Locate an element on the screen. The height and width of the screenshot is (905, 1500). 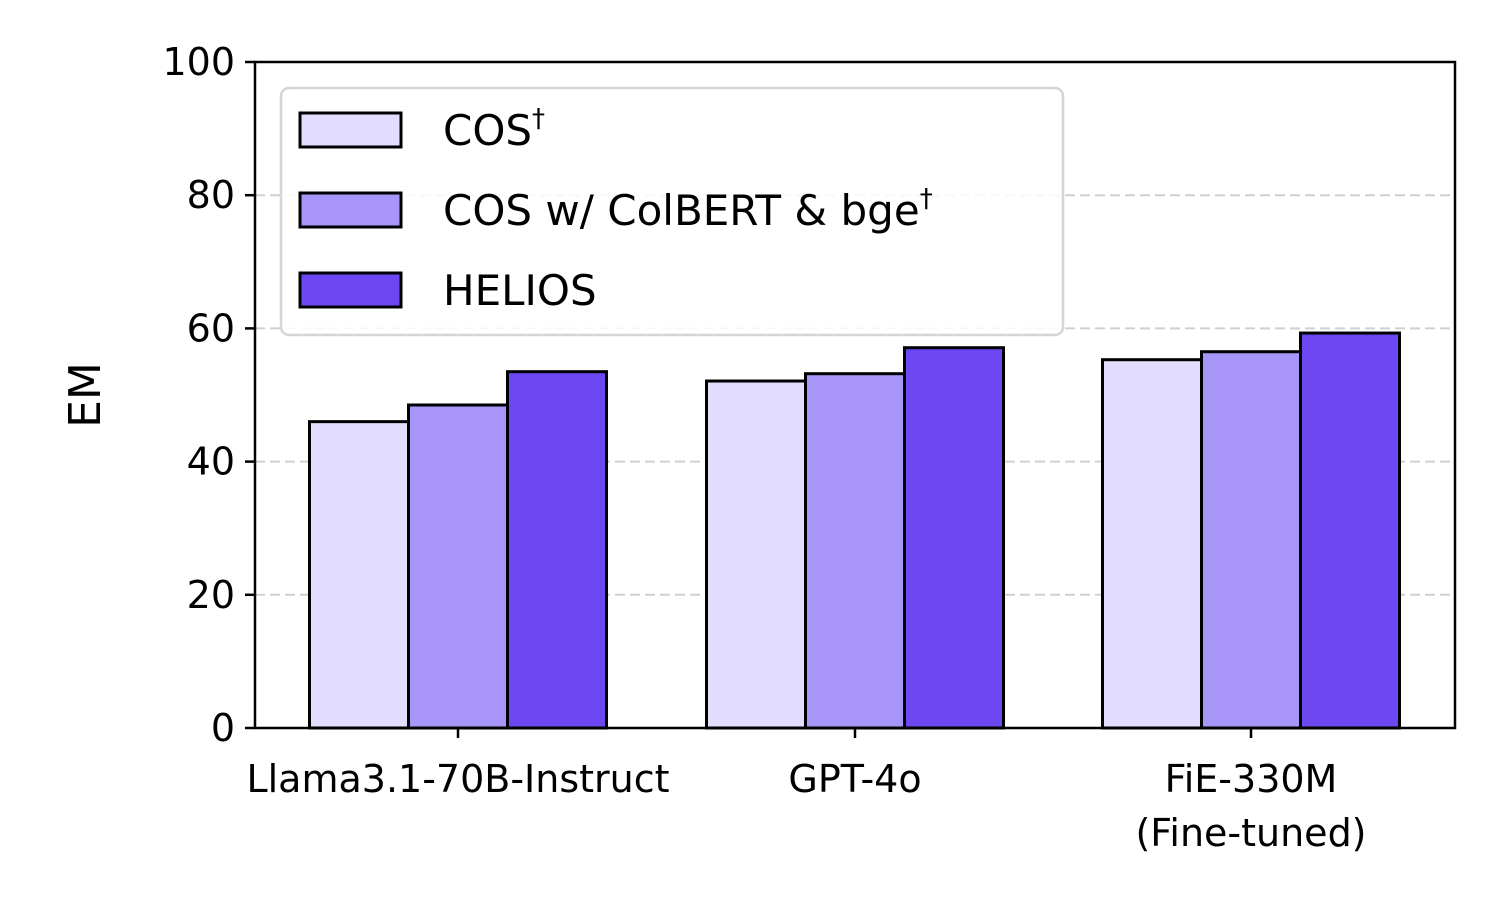
legend-label: HELIOS is located at coordinates (520, 290).